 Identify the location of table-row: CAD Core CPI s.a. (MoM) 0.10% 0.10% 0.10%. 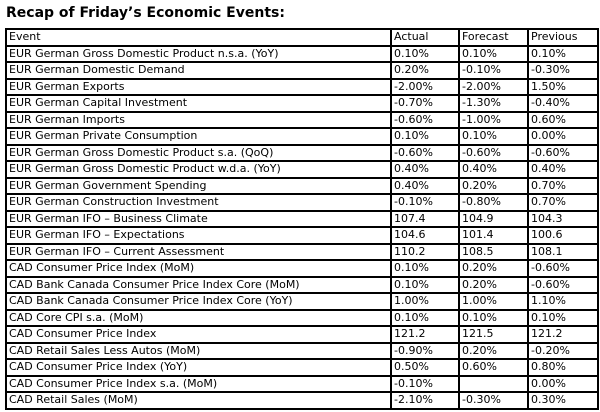
(302, 317).